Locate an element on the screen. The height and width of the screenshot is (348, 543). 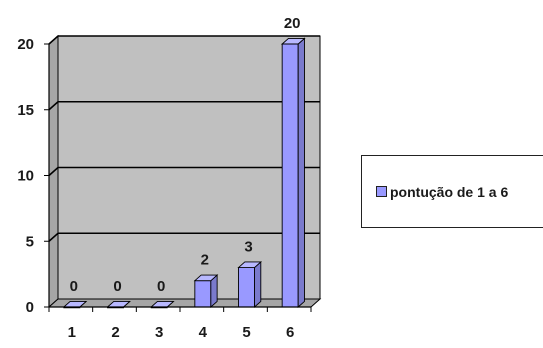
y-tick-label: 15 is located at coordinates (25, 110).